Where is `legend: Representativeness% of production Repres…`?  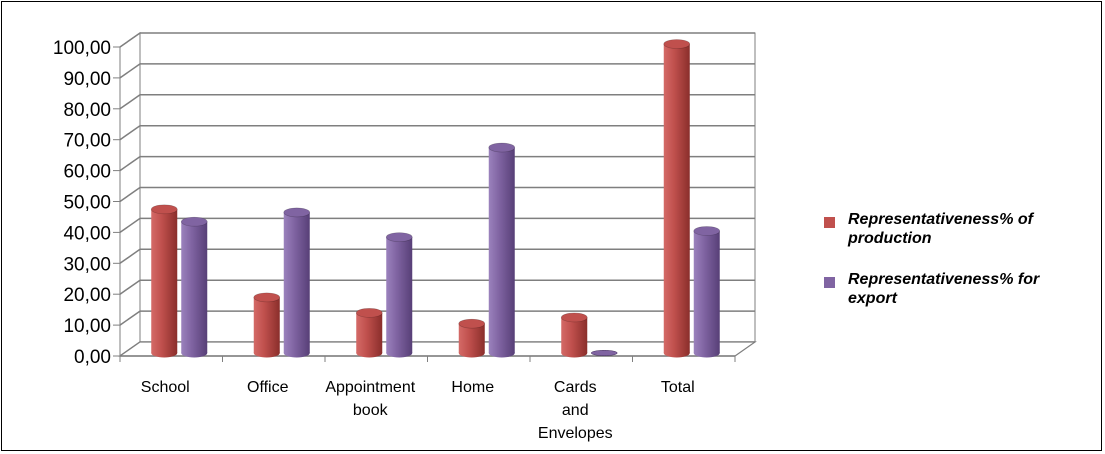
legend: Representativeness% of production Repres… is located at coordinates (961, 270).